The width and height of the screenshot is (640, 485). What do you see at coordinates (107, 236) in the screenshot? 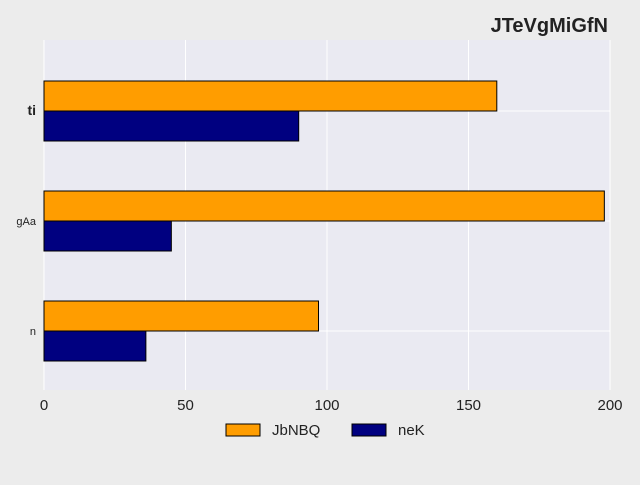
I see `bar-neK-gAa` at bounding box center [107, 236].